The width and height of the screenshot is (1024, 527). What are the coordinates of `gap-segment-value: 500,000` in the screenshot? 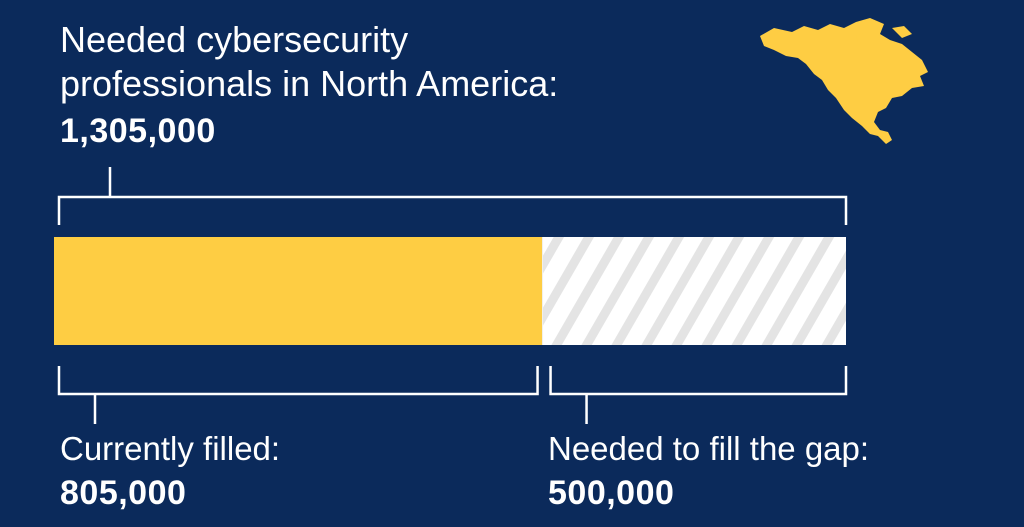 It's located at (611, 493).